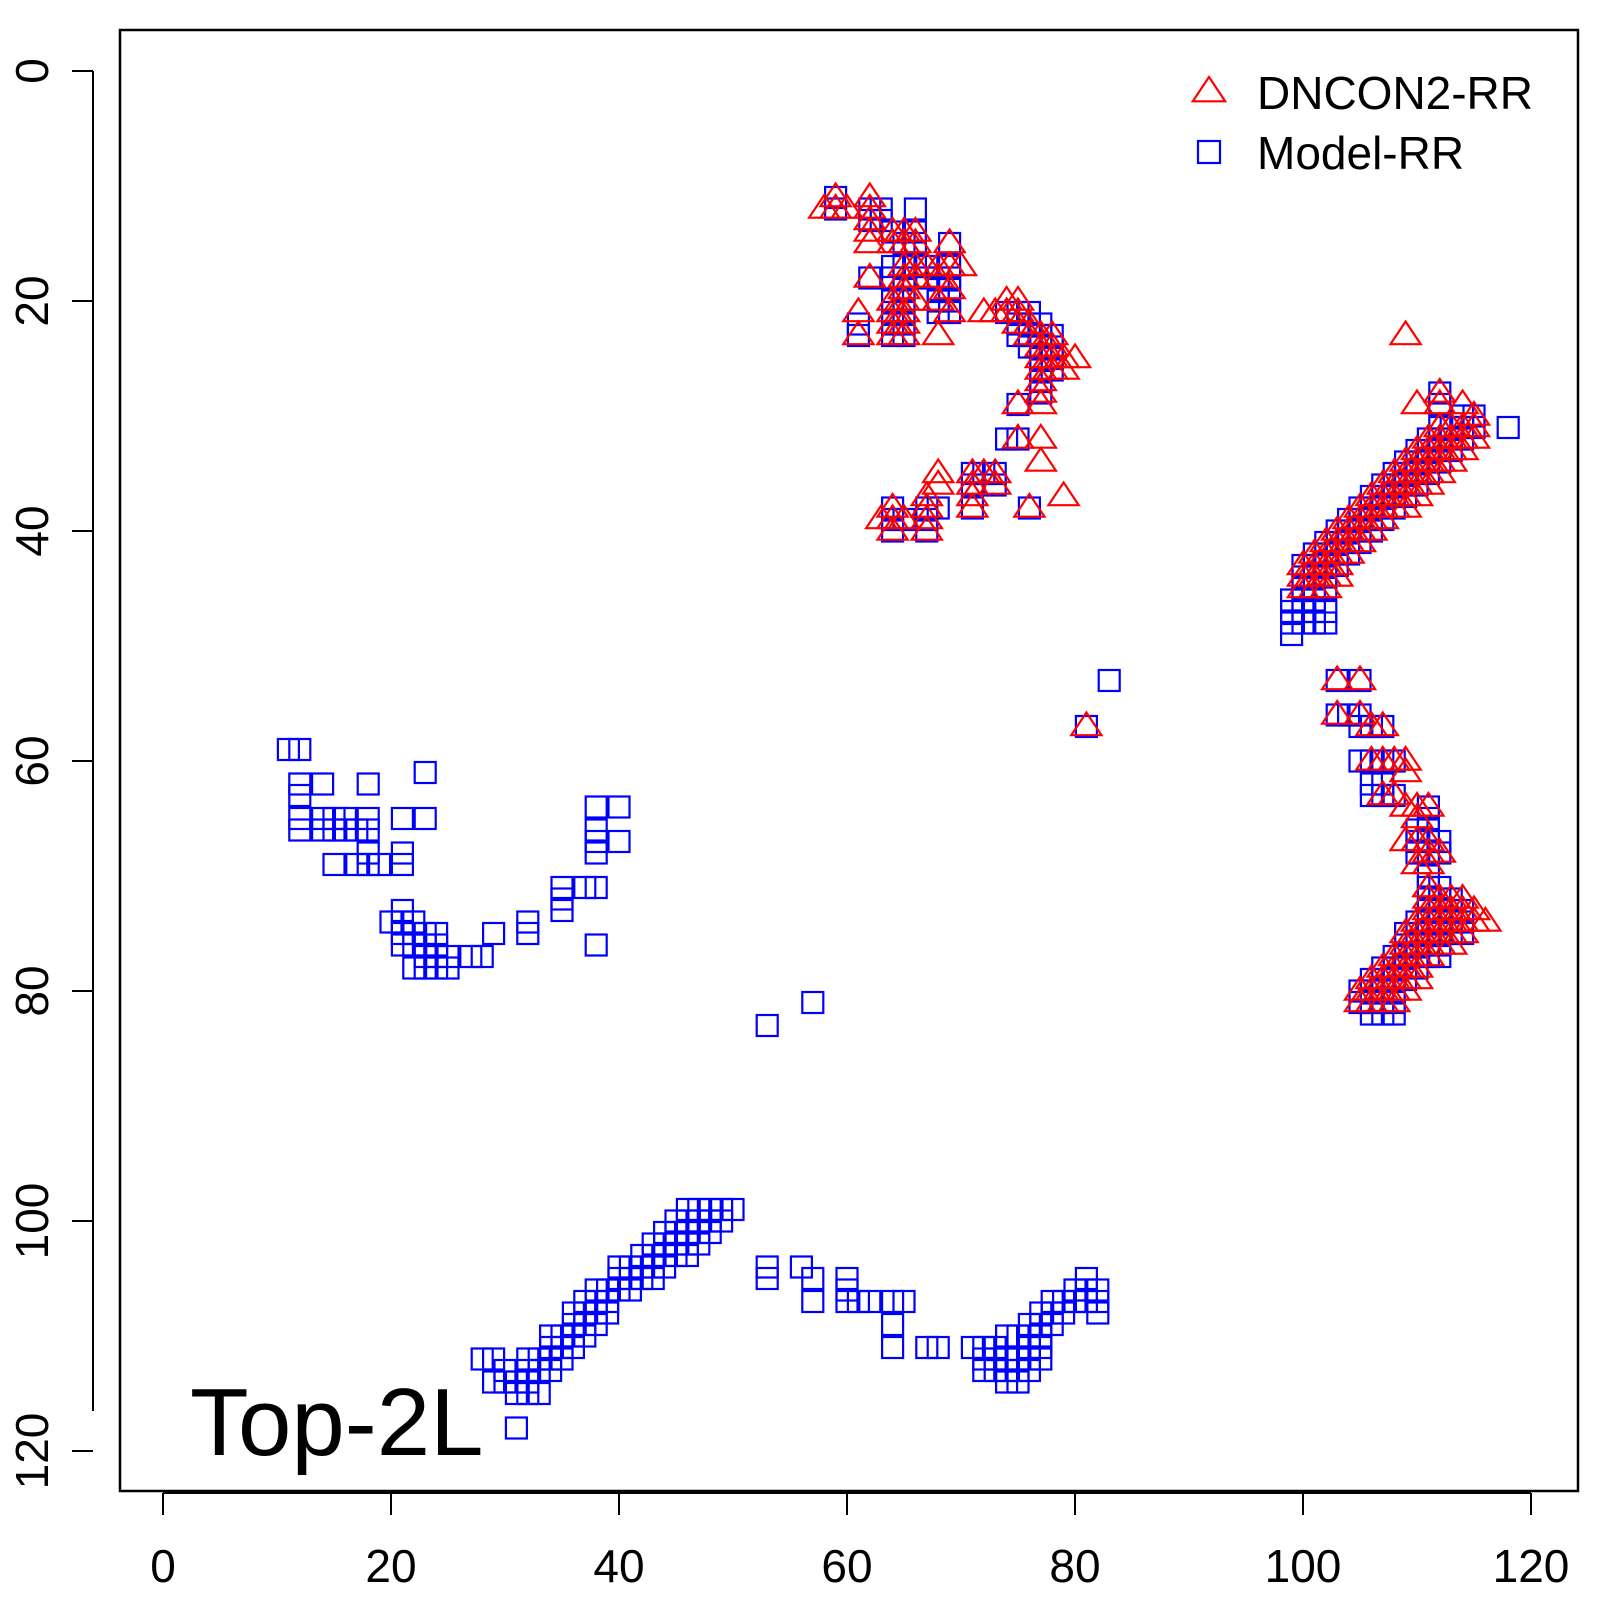 The width and height of the screenshot is (1600, 1600). Describe the element at coordinates (32, 1451) in the screenshot. I see `y-tick-label: 120` at that location.